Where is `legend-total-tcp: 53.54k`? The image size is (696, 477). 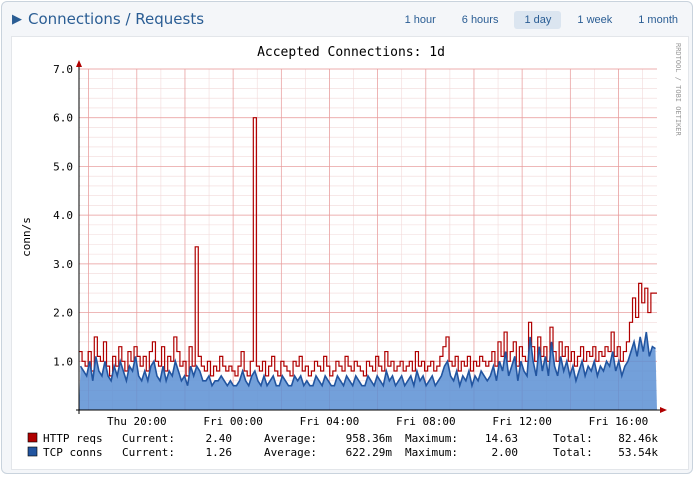 legend-total-tcp: 53.54k is located at coordinates (638, 452).